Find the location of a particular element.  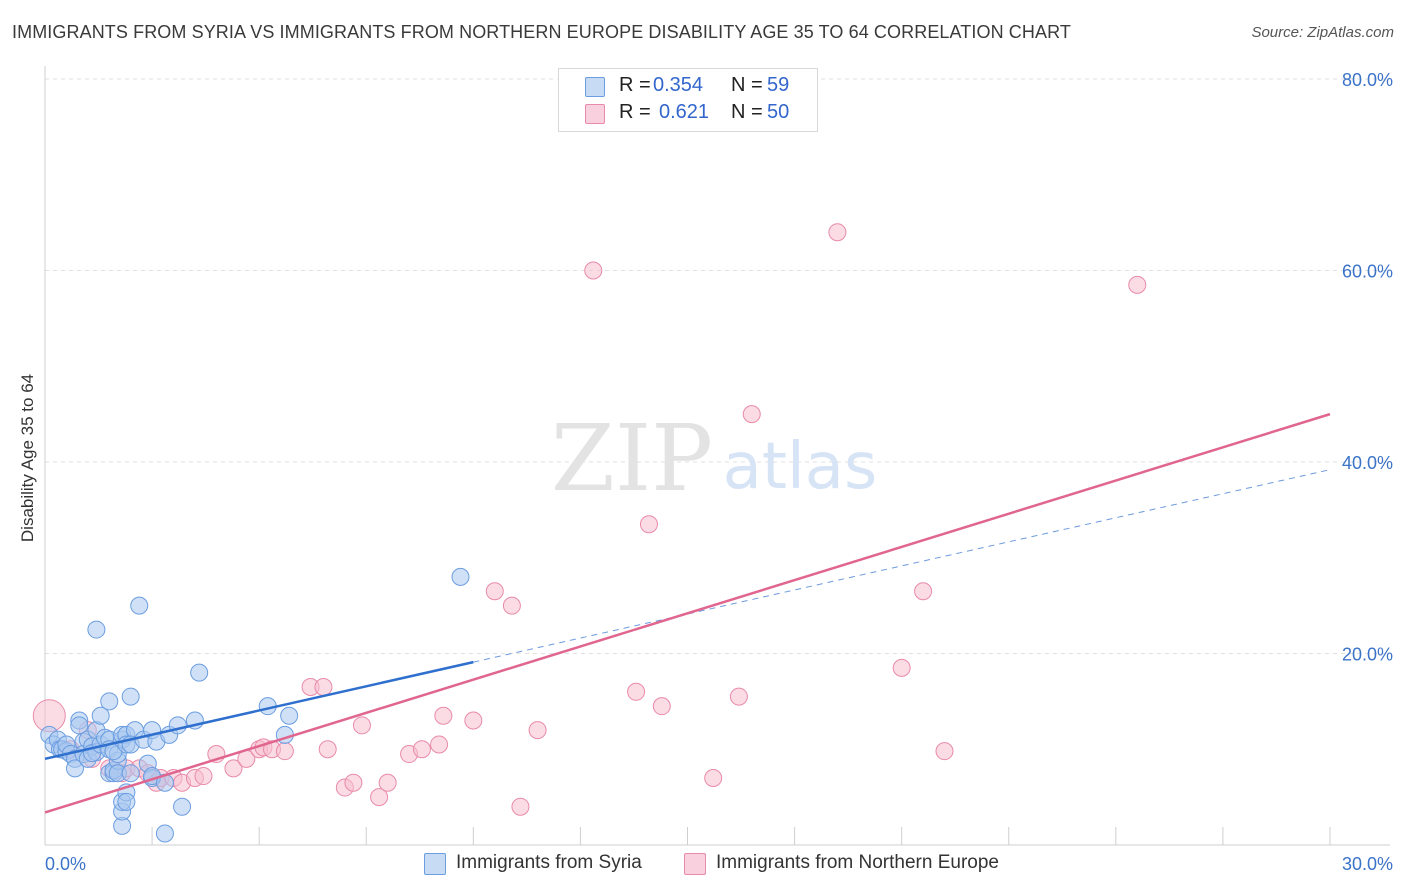

watermark-atlas: atlas is located at coordinates (800, 467).